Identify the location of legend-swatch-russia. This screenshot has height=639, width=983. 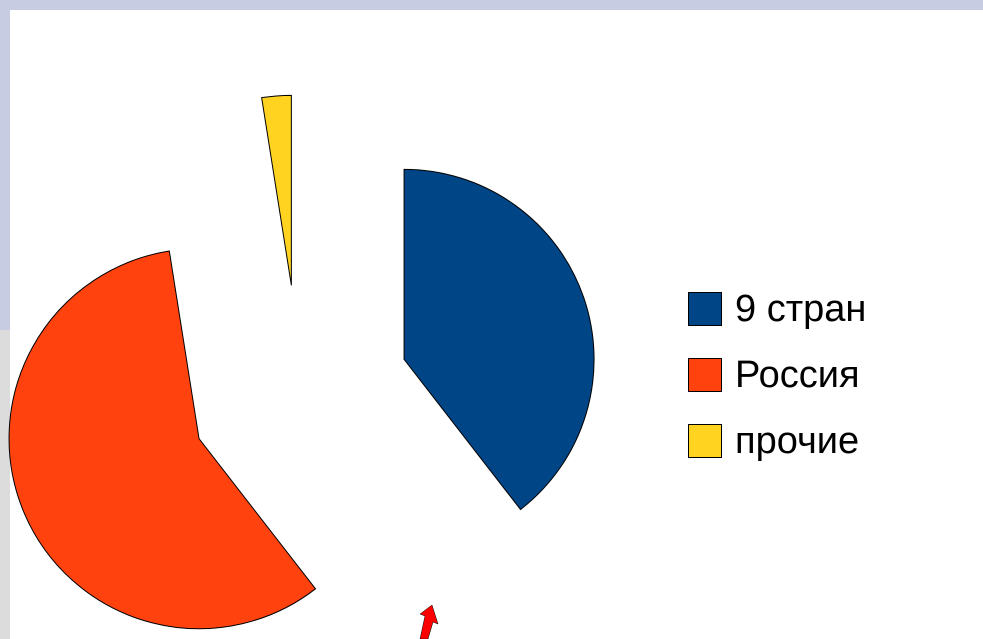
(705, 375).